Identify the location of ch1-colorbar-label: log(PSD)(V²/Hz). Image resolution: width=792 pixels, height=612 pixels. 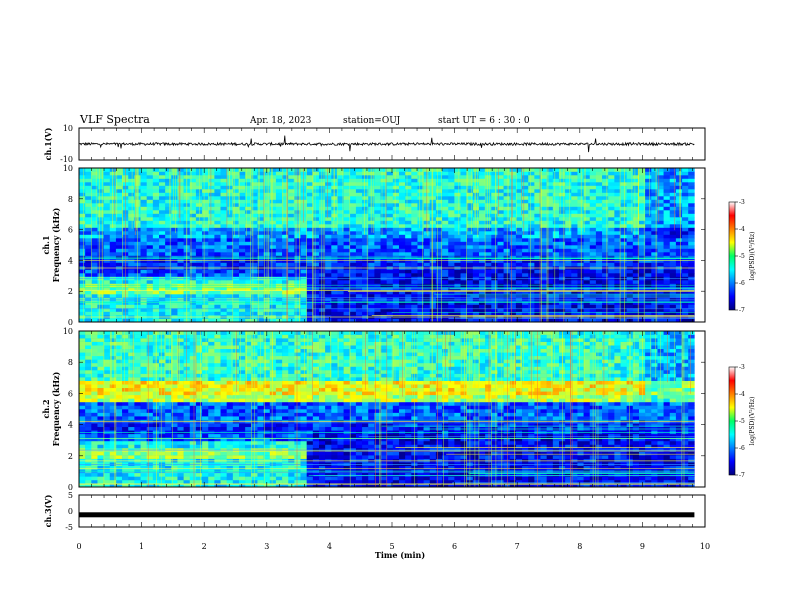
(752, 256).